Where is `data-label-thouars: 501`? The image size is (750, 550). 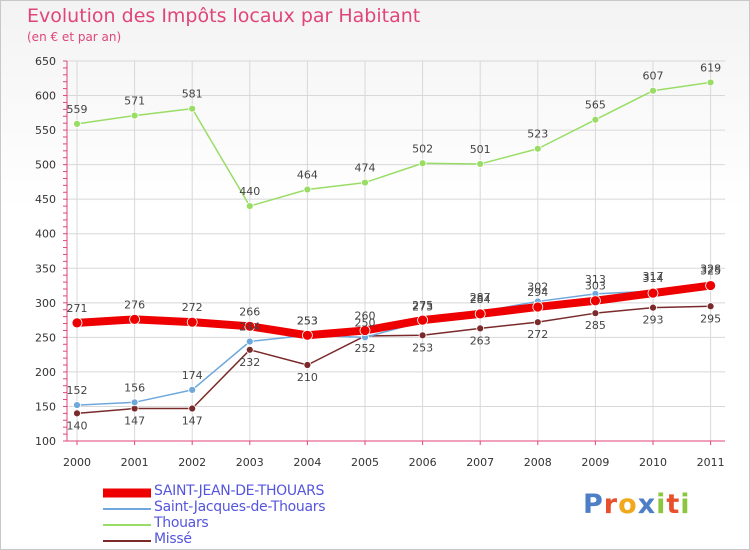 data-label-thouars: 501 is located at coordinates (480, 149).